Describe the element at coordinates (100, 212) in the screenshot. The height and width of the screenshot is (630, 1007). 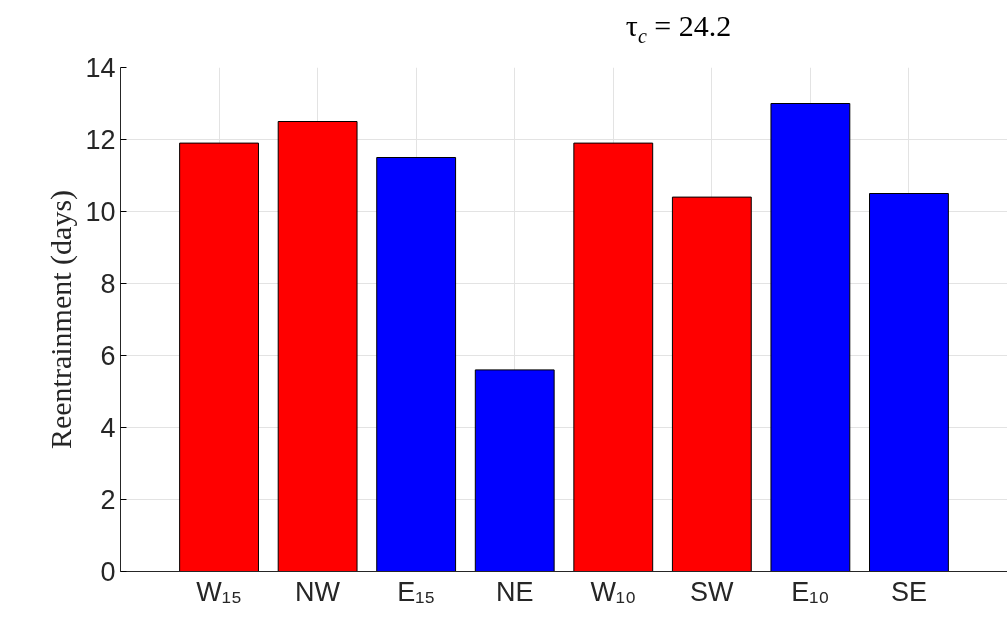
I see `y-tick-label: 10` at that location.